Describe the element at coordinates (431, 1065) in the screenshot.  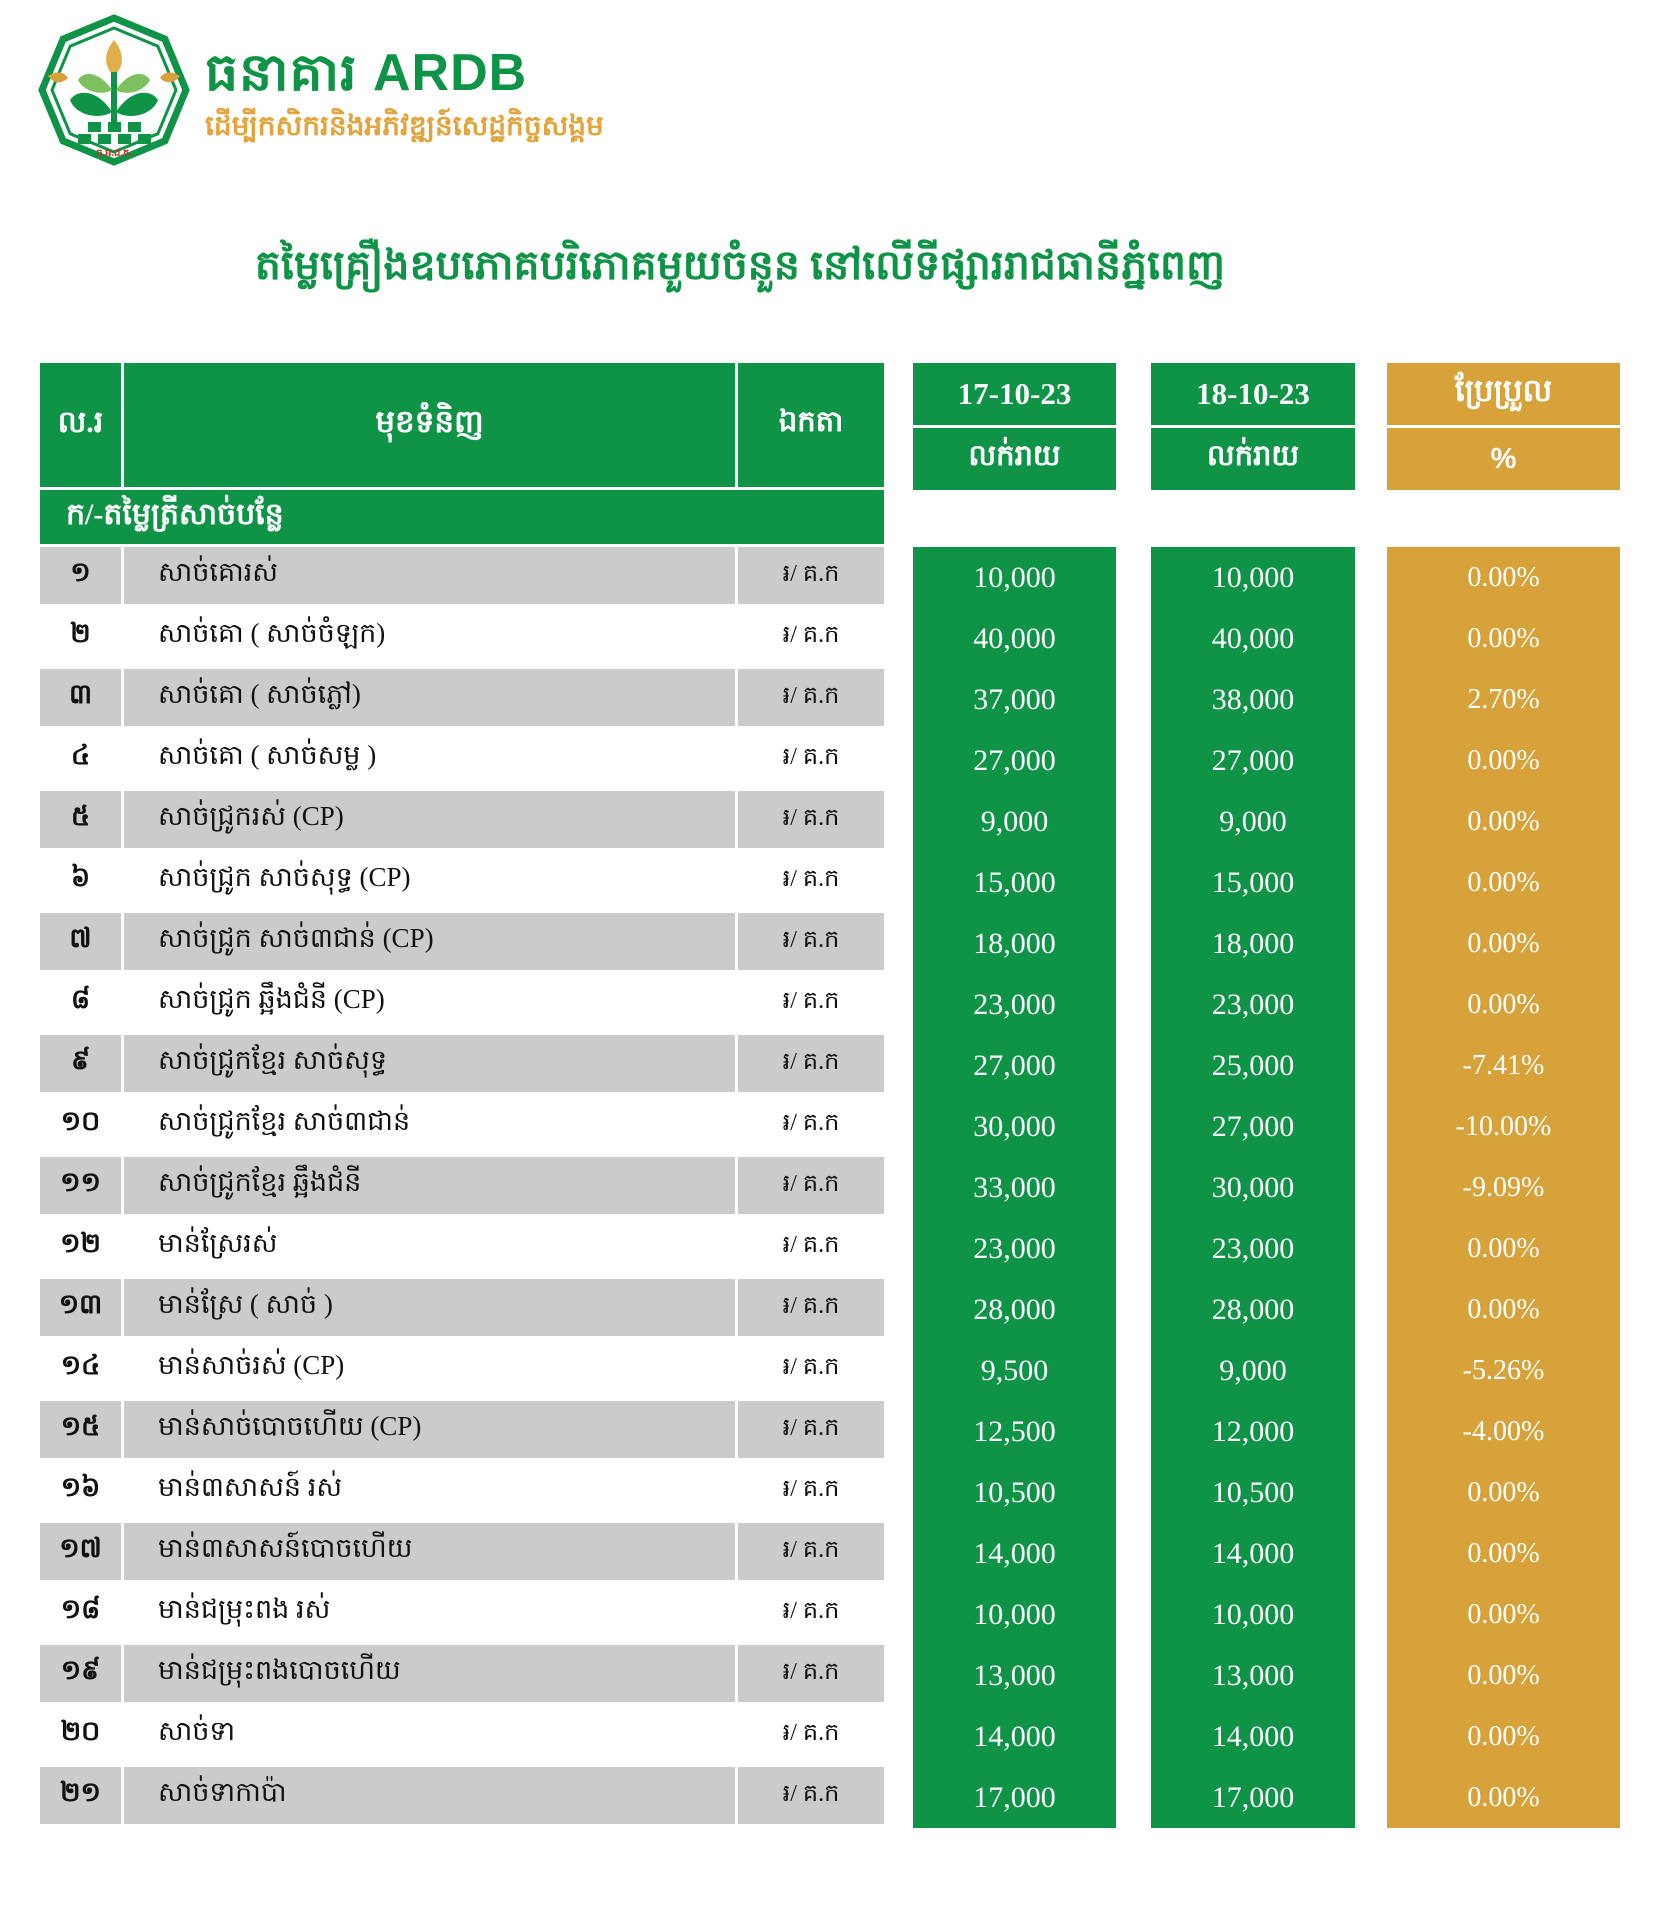
I see `item-name: សាច់ជ្រូកខ្មែរ សាច់សុទ្ធ` at that location.